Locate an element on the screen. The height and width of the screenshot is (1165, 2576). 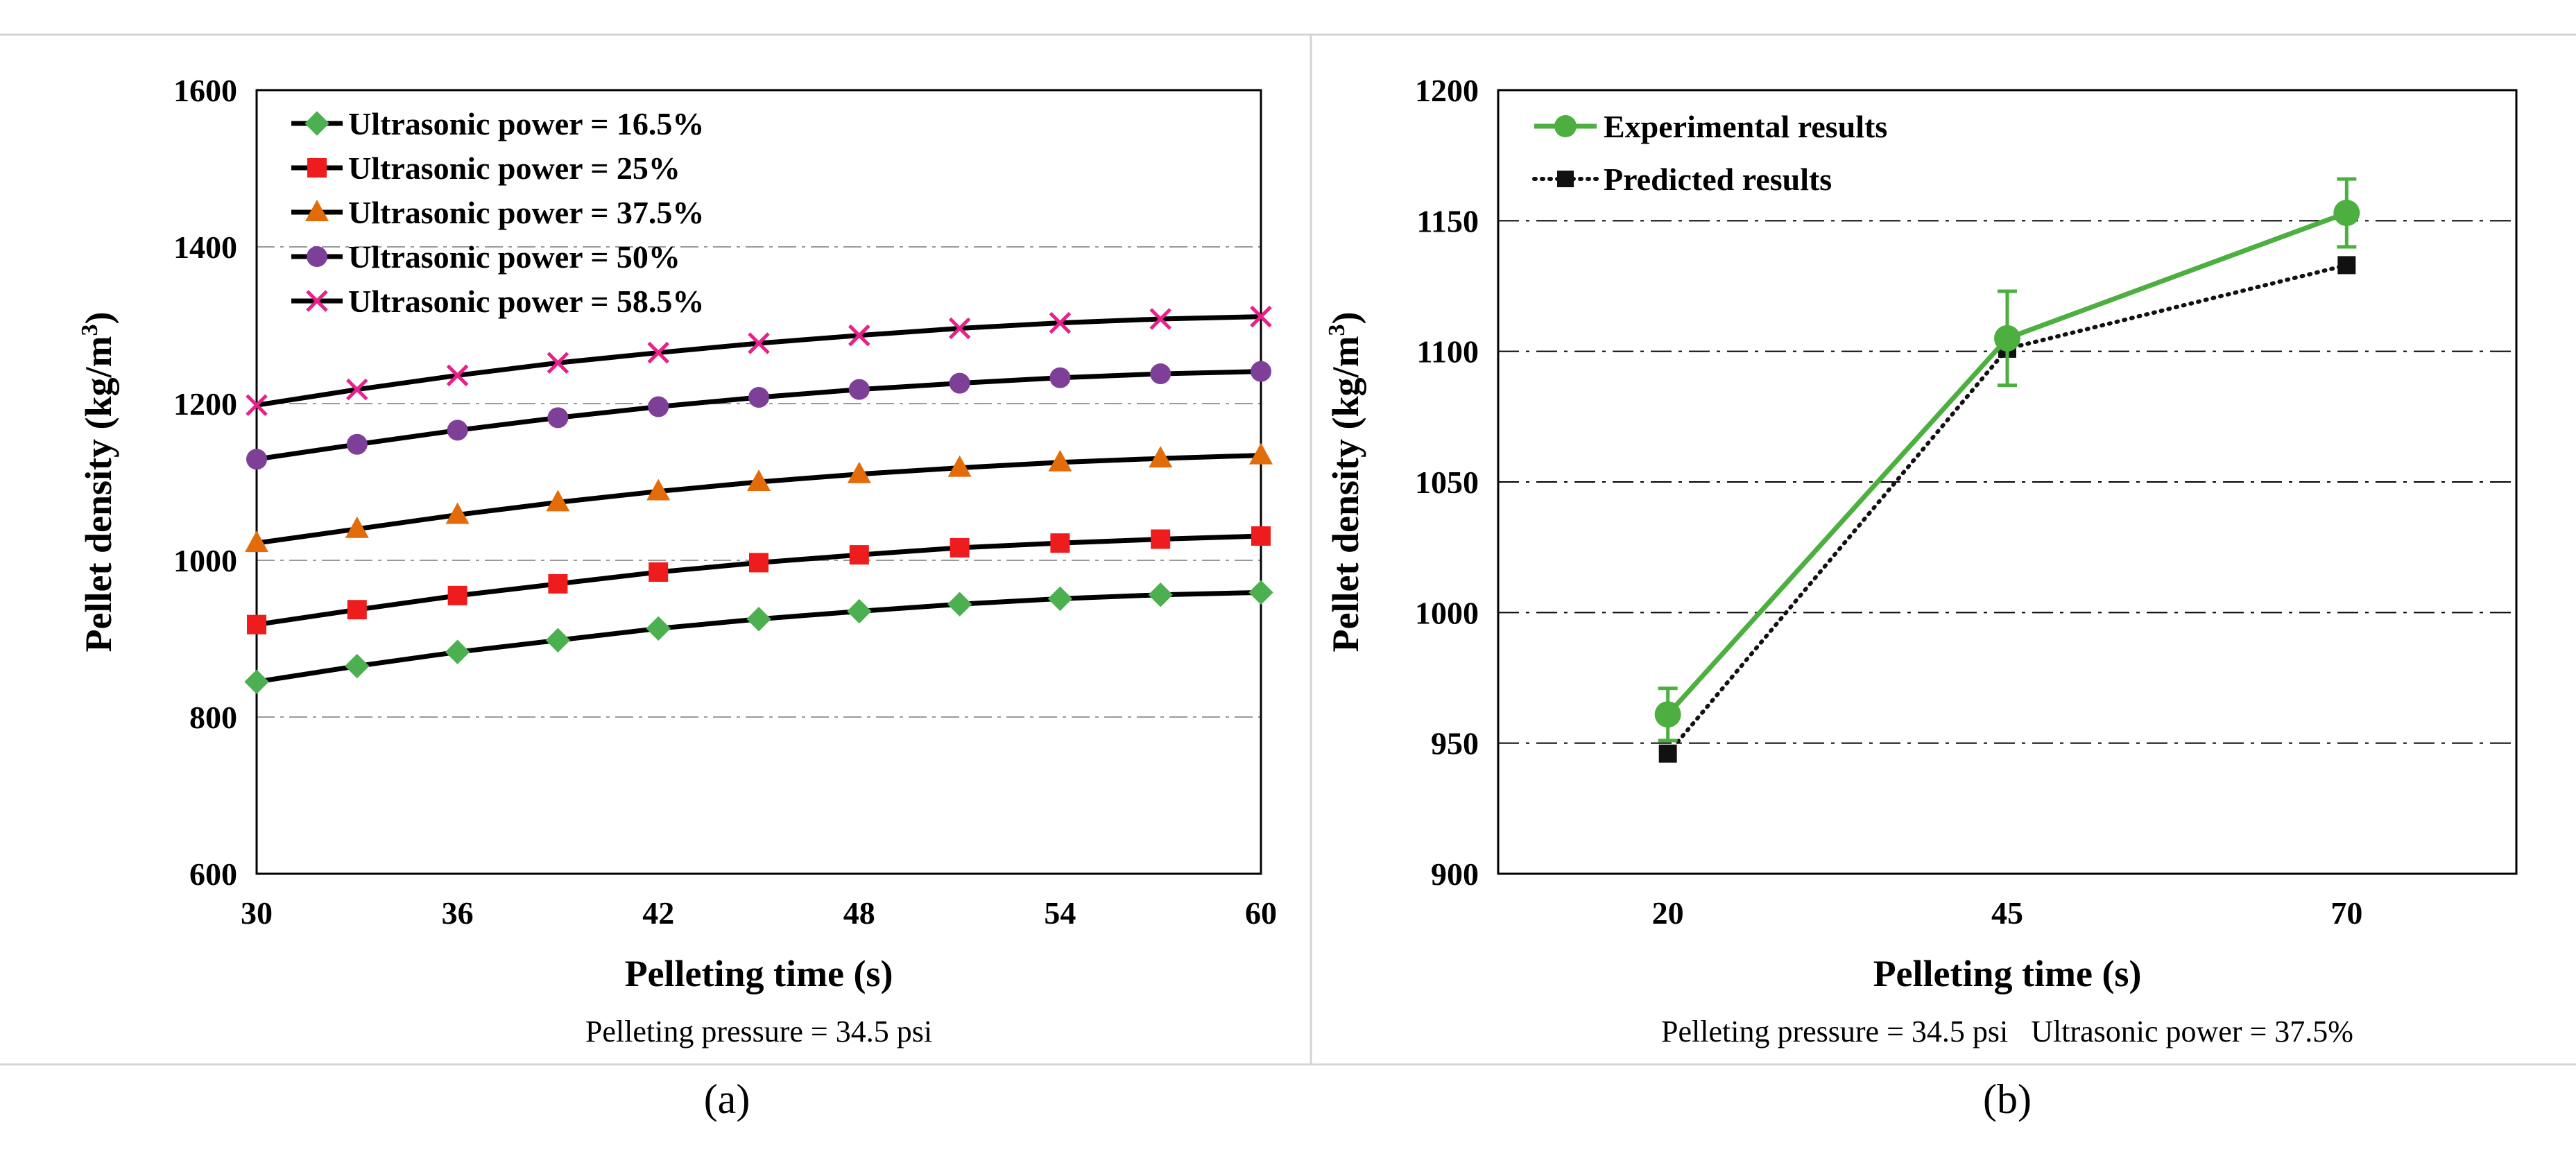
panel-a-x-axis-title: Pelleting time (s) is located at coordinates (759, 973).